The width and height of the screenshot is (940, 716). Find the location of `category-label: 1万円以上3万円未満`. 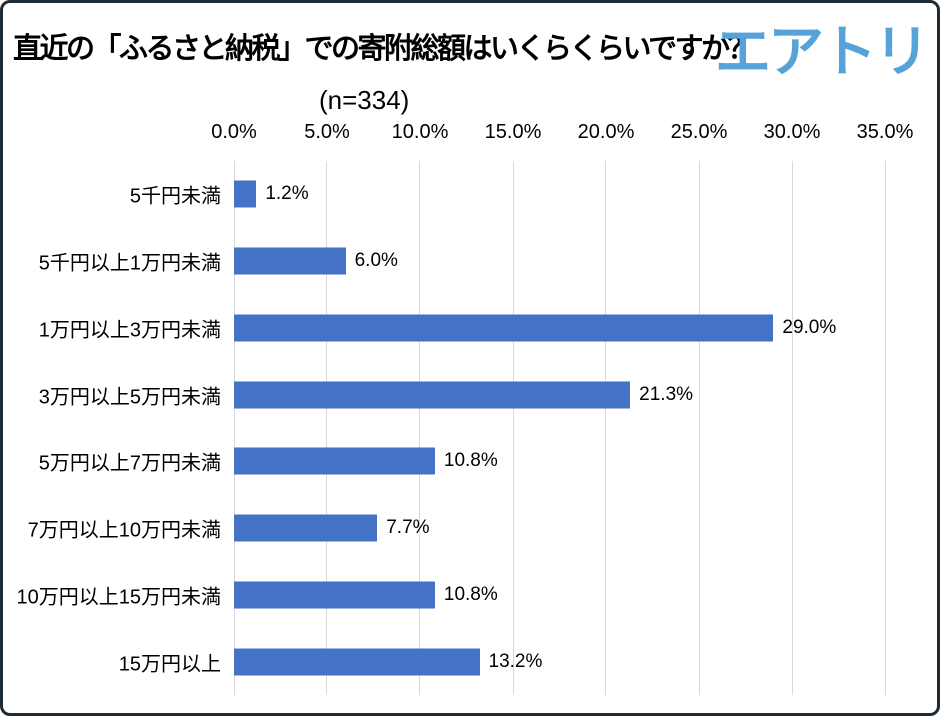

category-label: 1万円以上3万円未満 is located at coordinates (129, 330).